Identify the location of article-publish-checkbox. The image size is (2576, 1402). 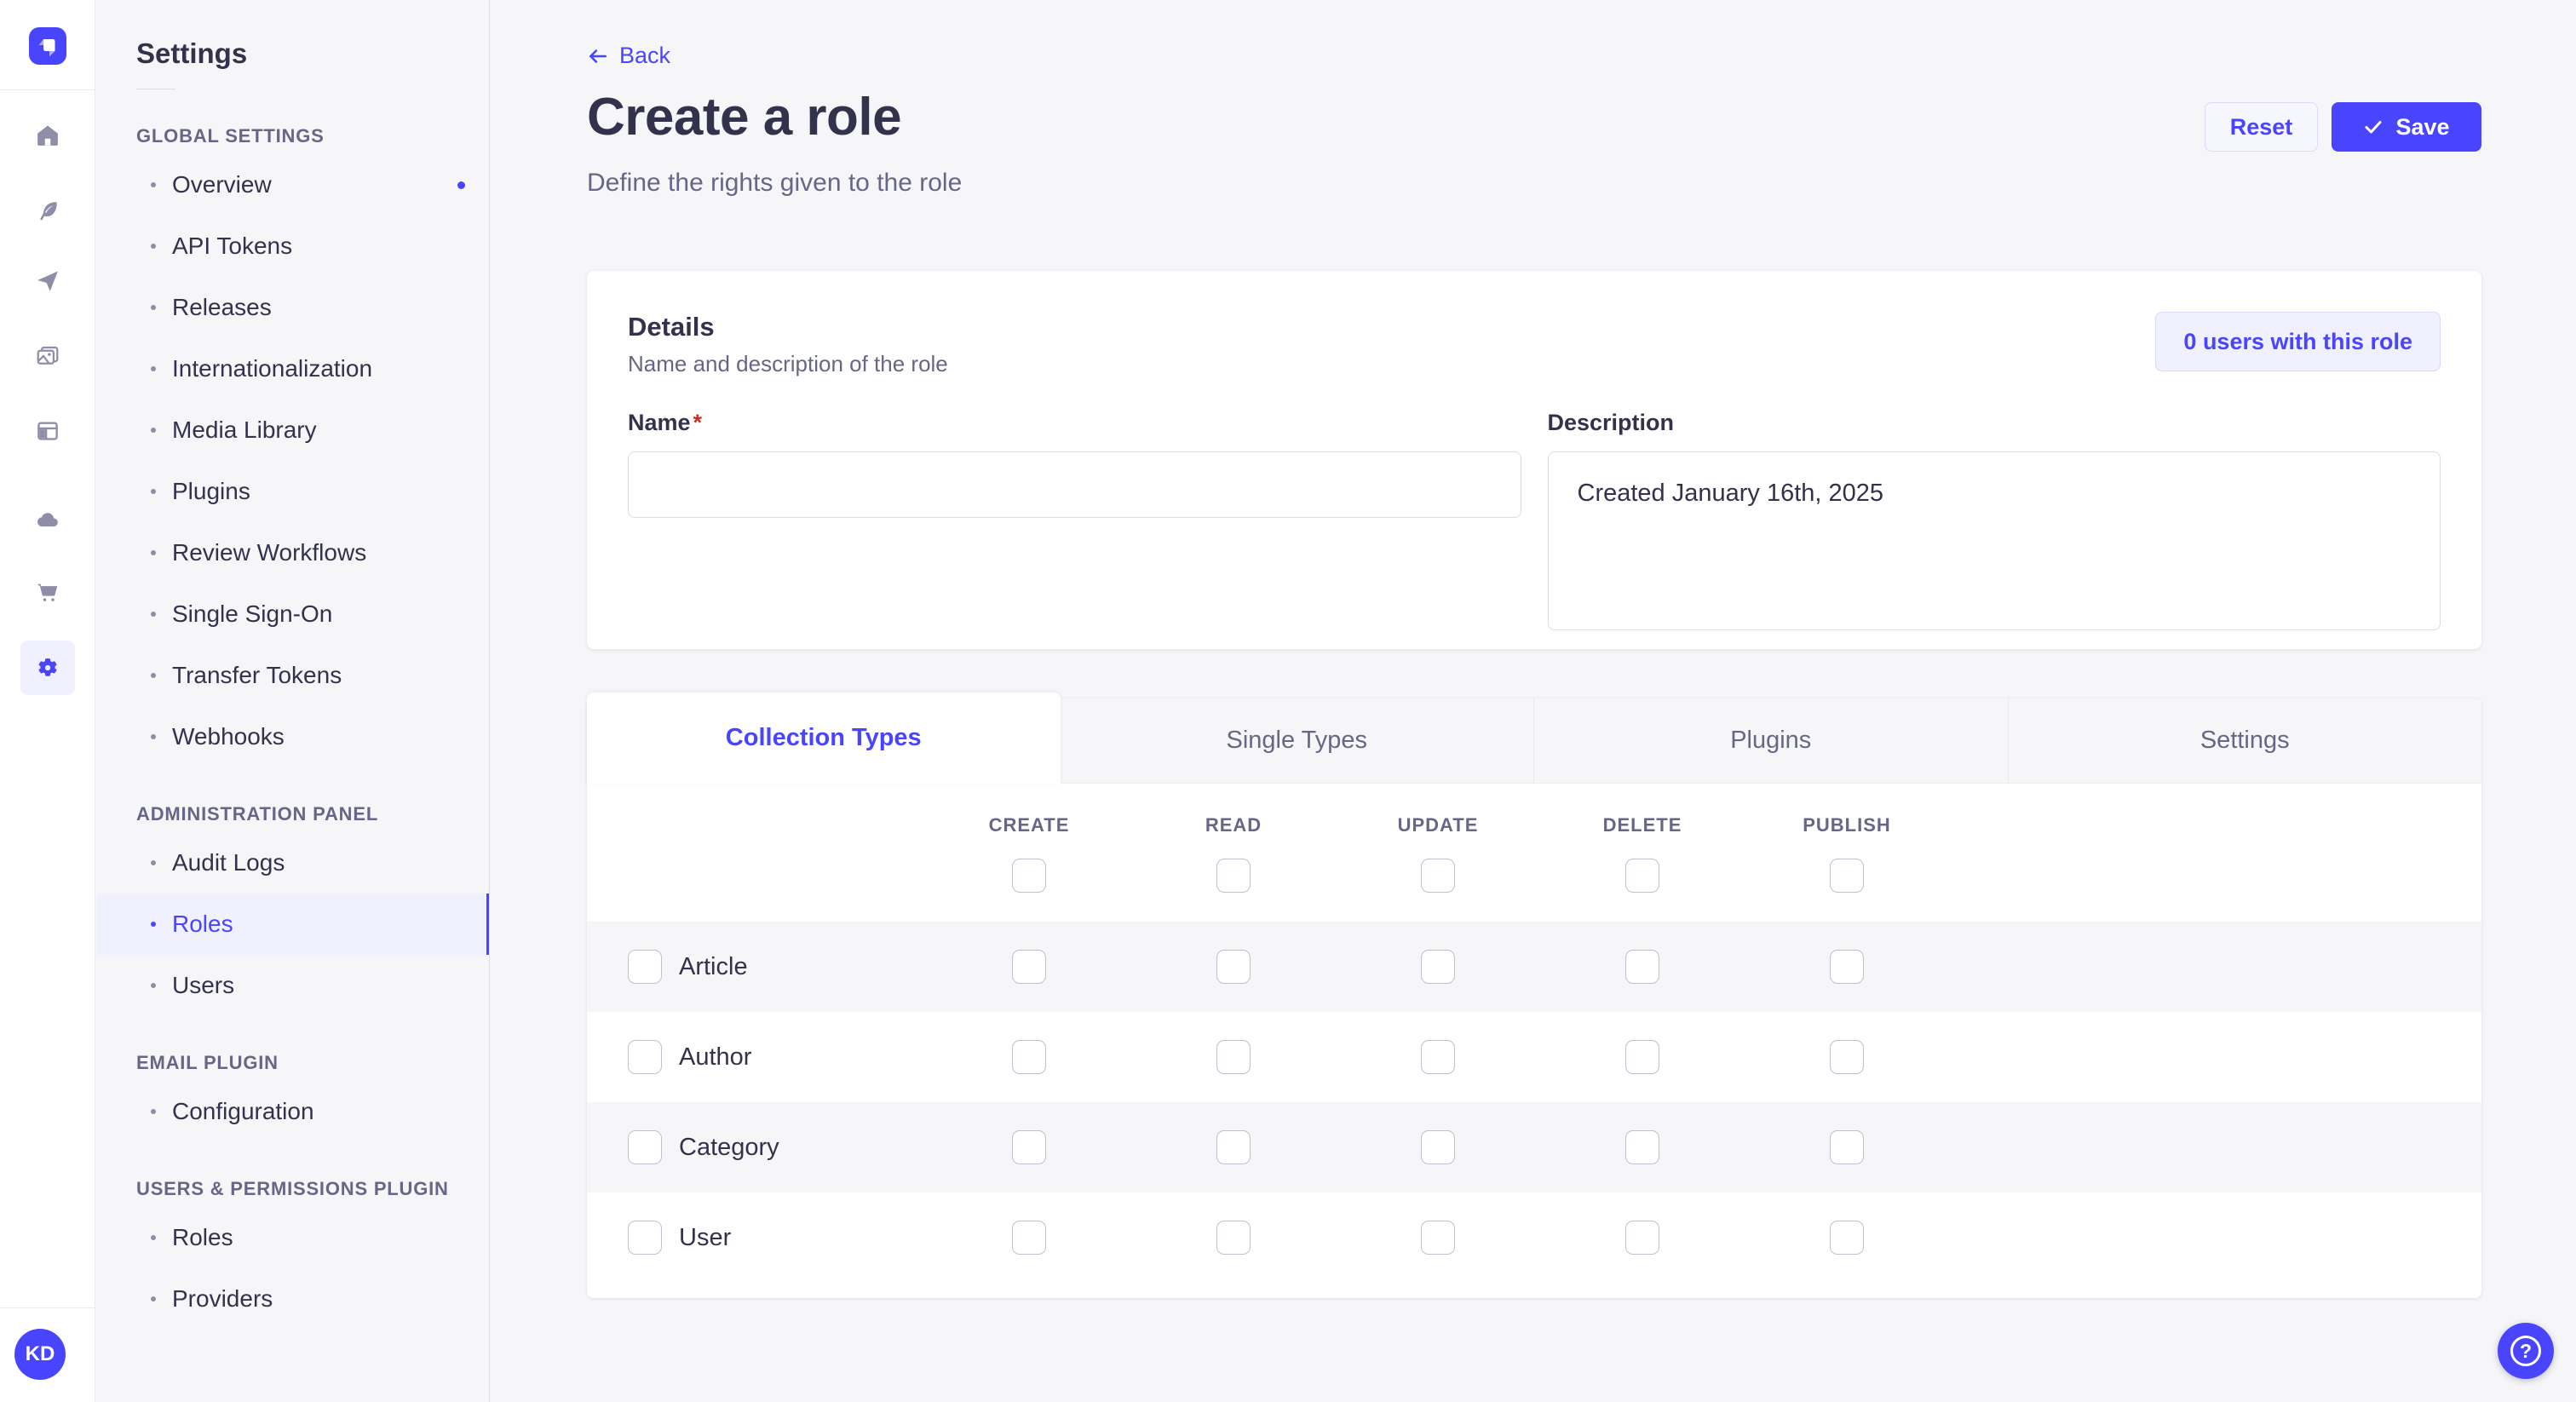
(1847, 967).